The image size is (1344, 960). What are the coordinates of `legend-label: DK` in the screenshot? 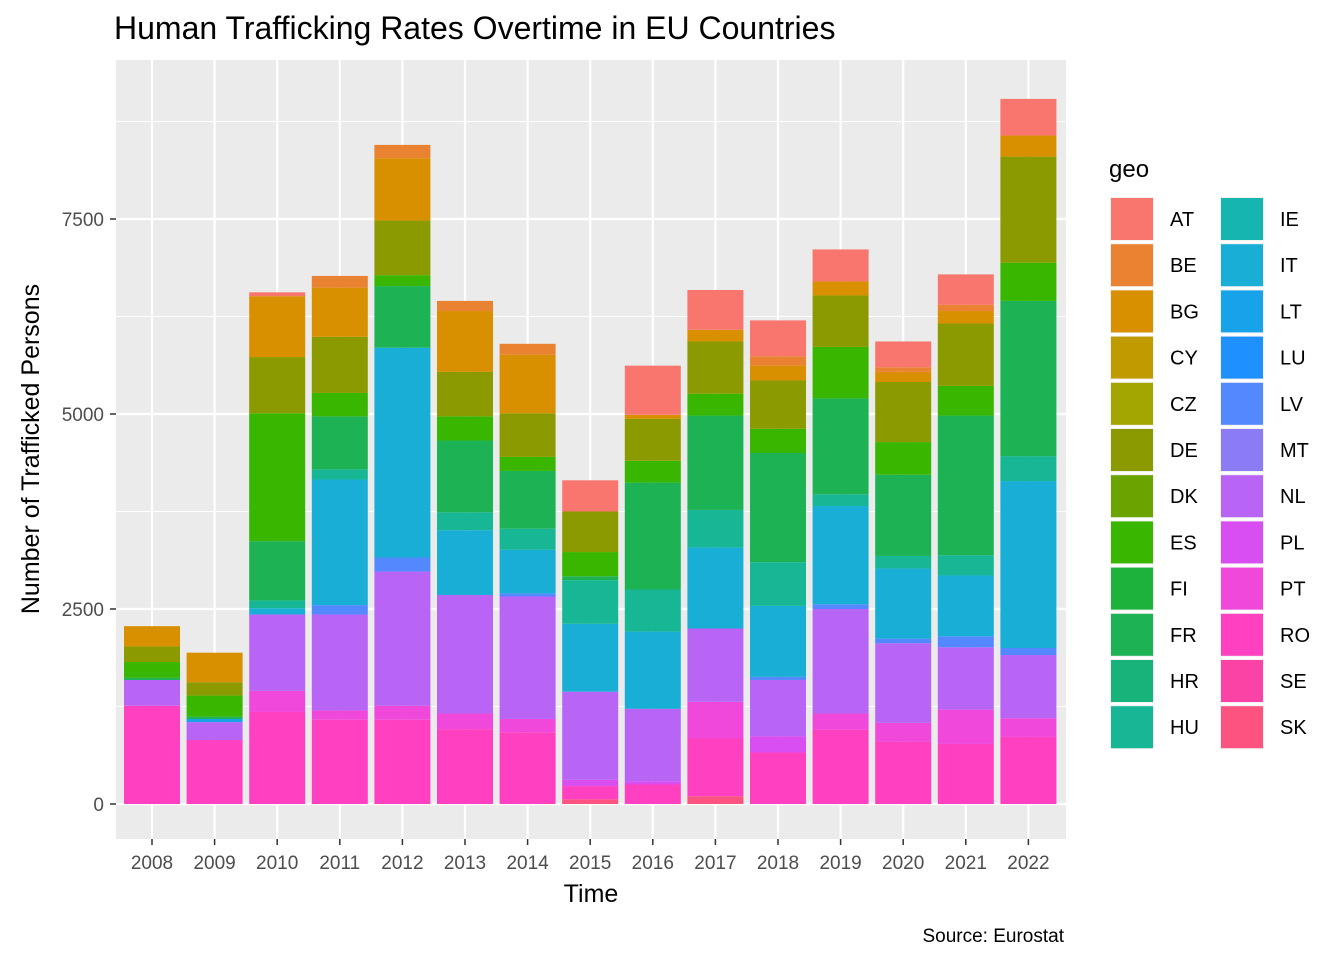 It's located at (1184, 497).